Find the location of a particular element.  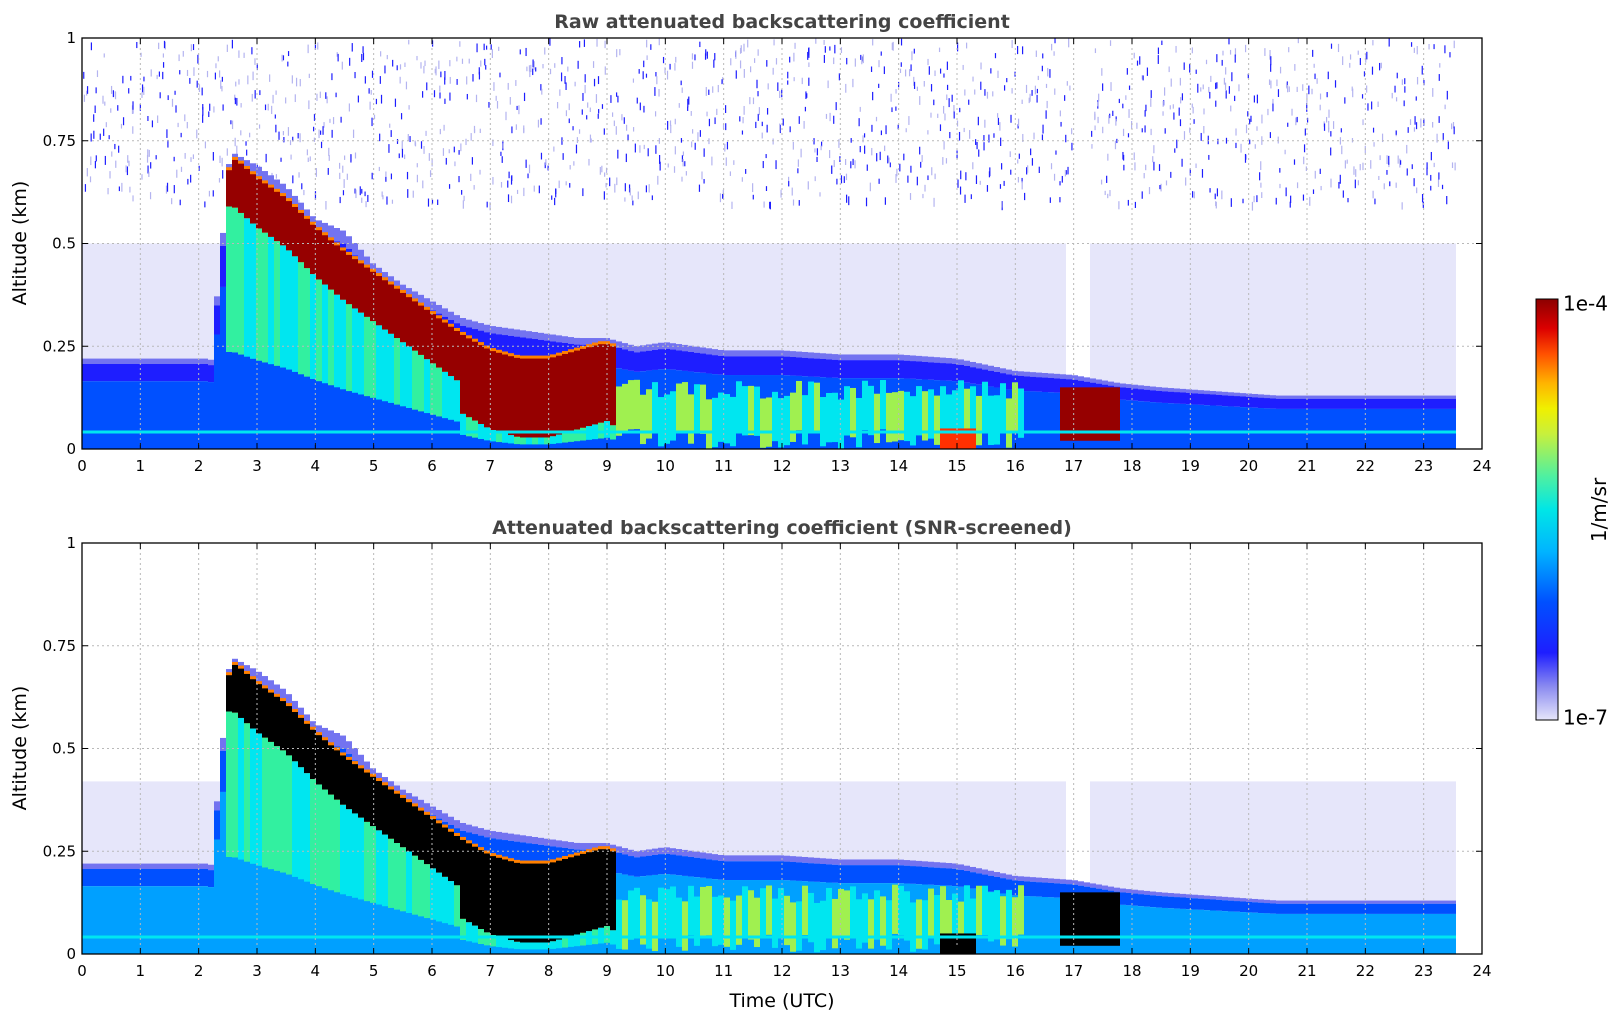

x-tick-label: 10 is located at coordinates (665, 971).